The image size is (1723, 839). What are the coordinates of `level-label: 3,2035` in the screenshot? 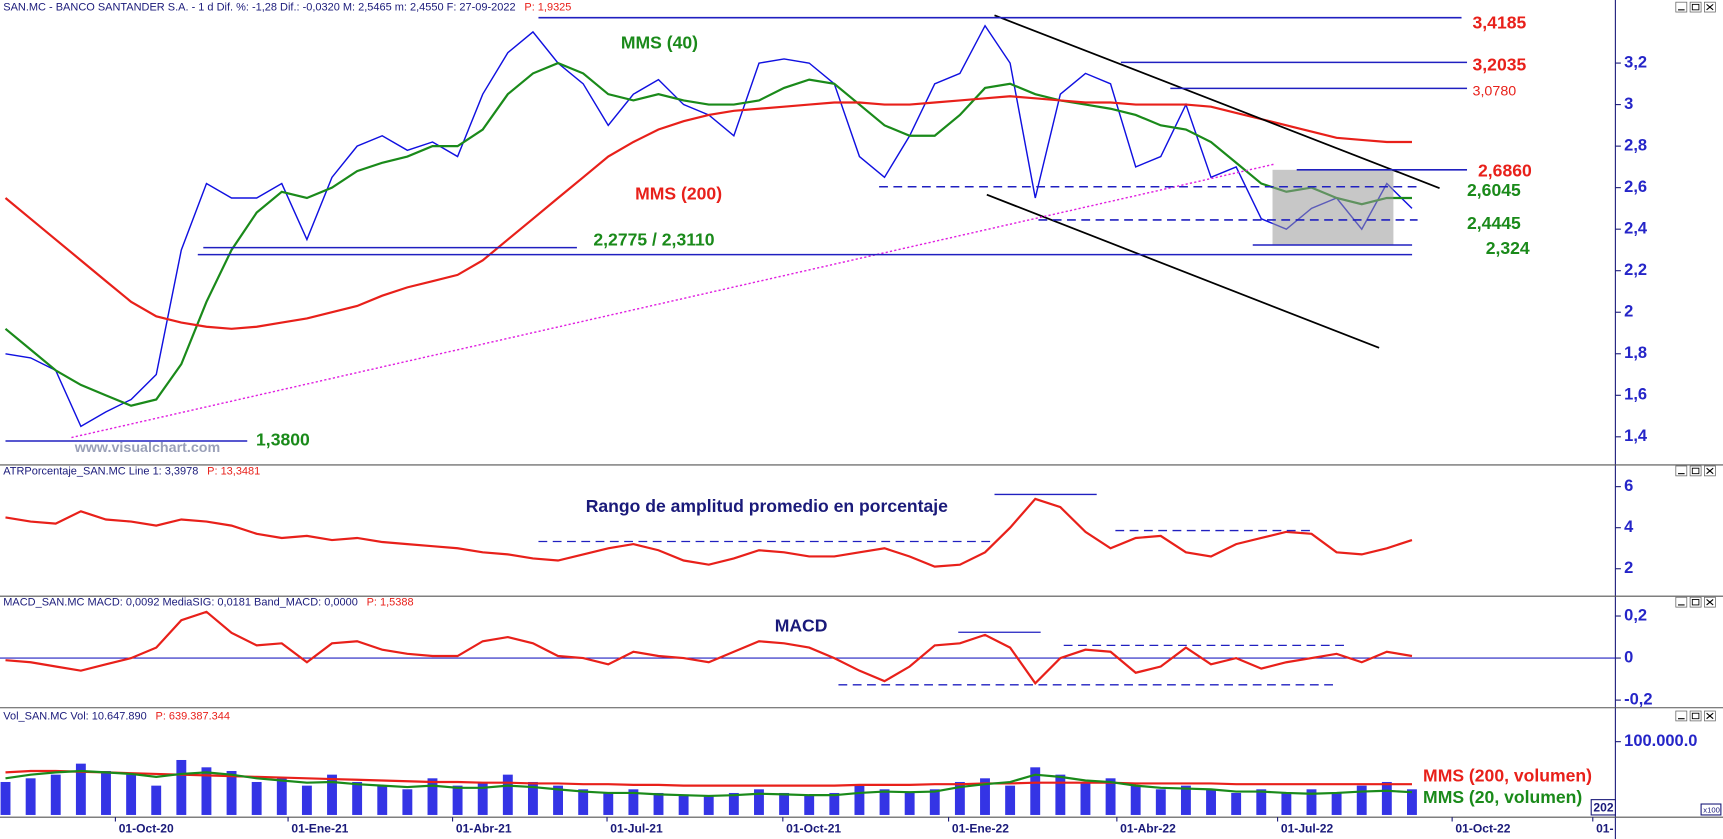 It's located at (1500, 64).